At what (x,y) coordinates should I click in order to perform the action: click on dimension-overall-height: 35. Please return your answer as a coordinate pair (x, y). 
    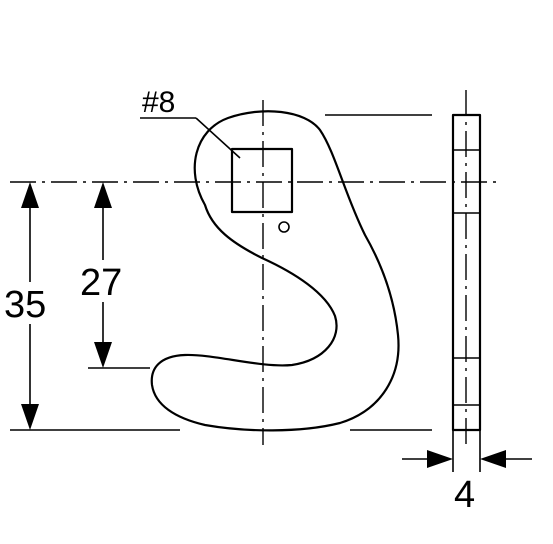
    Looking at the image, I should click on (91, 306).